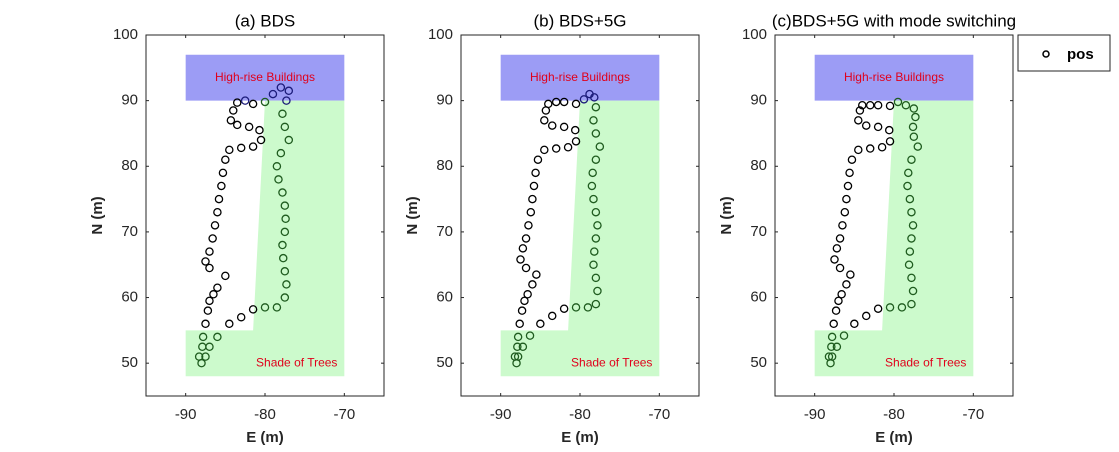 The image size is (1119, 452). Describe the element at coordinates (659, 414) in the screenshot. I see `x-tick-label: -70` at that location.